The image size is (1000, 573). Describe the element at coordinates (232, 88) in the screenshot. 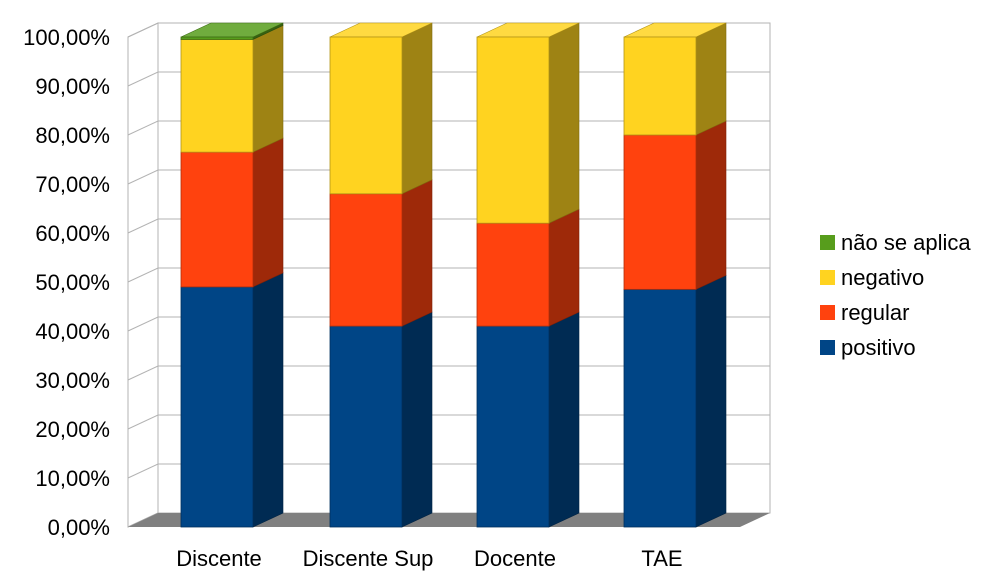

I see `bar-segment-negativo-discente` at that location.